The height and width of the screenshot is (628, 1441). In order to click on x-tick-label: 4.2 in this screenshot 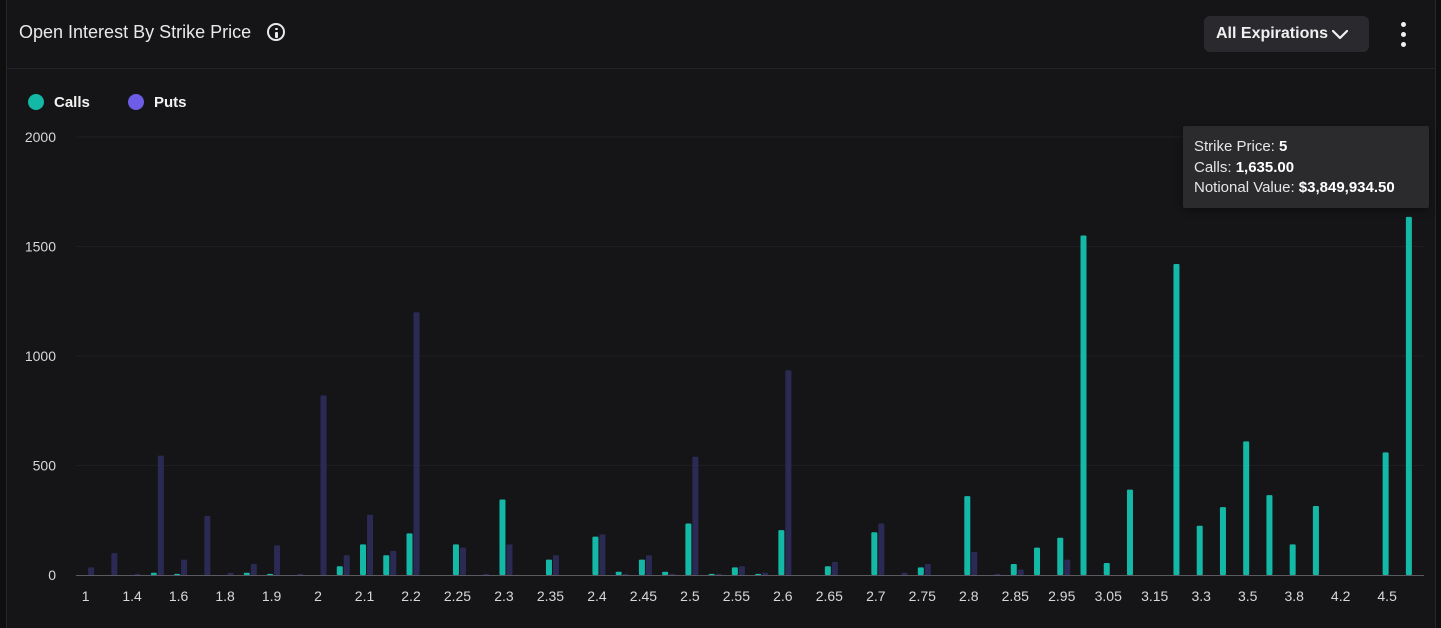, I will do `click(1341, 596)`.